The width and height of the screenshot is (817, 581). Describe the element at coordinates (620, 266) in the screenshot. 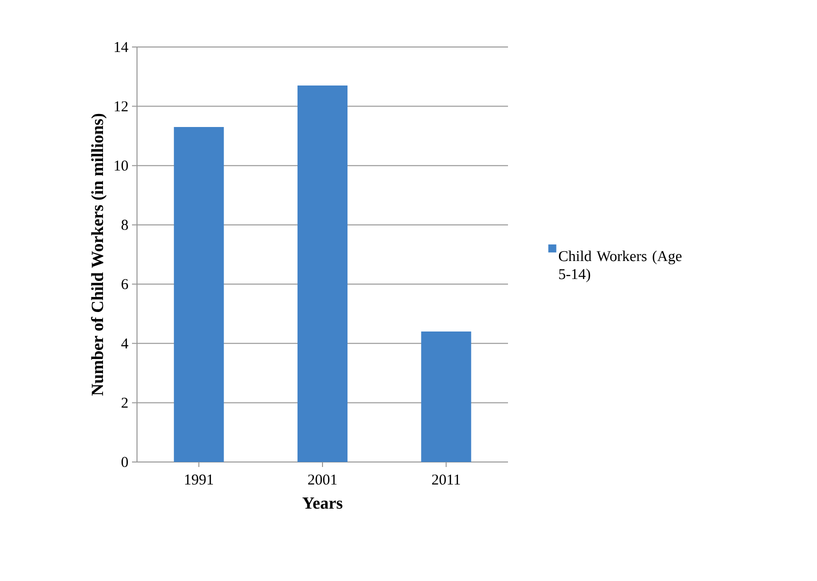

I see `legend-label: Child Workers (Age 5-14)` at that location.